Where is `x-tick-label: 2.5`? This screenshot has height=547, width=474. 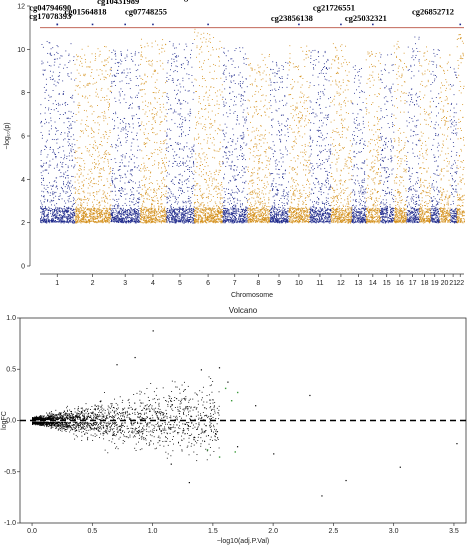
x-tick-label: 2.5 is located at coordinates (334, 531).